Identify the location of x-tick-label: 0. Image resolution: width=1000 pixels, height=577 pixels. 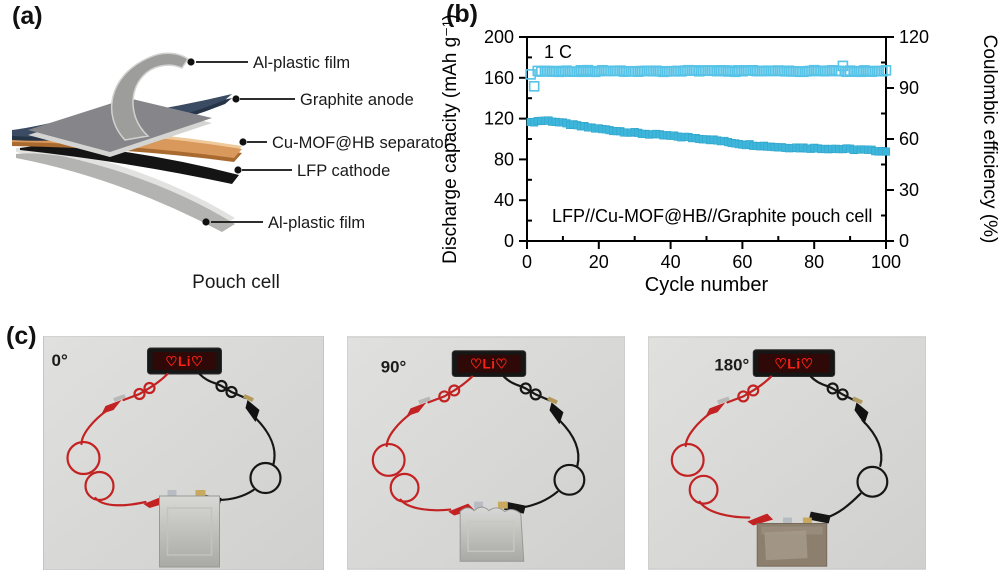
(527, 262).